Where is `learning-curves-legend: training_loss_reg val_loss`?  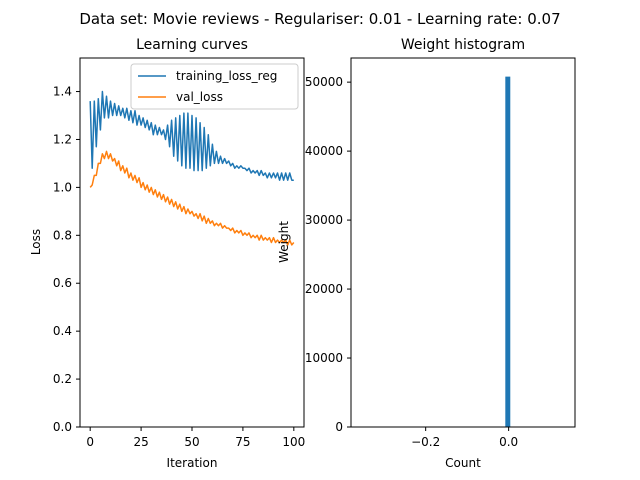 learning-curves-legend: training_loss_reg val_loss is located at coordinates (214, 86).